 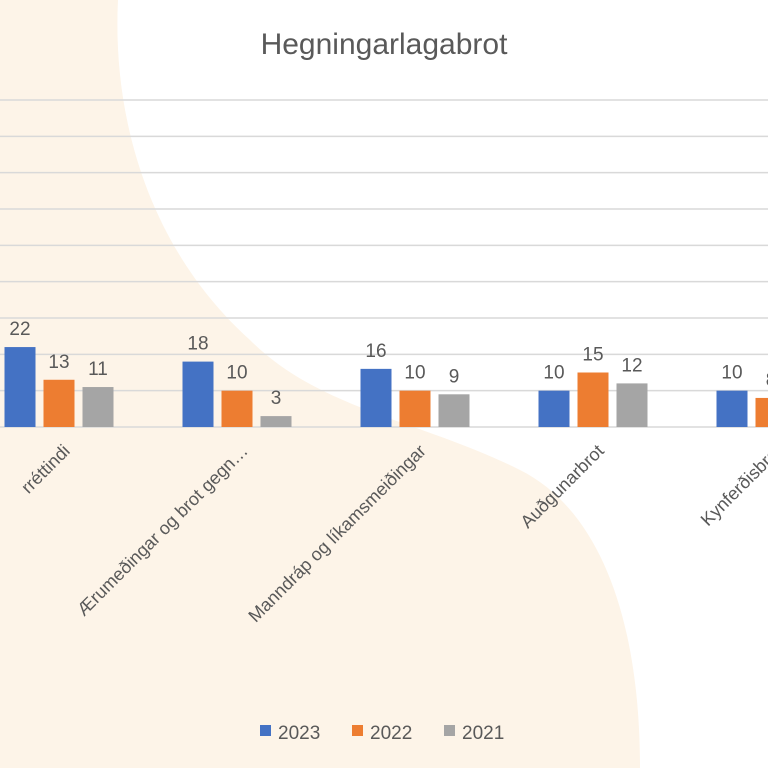 I want to click on data-label: 11, so click(x=98, y=369).